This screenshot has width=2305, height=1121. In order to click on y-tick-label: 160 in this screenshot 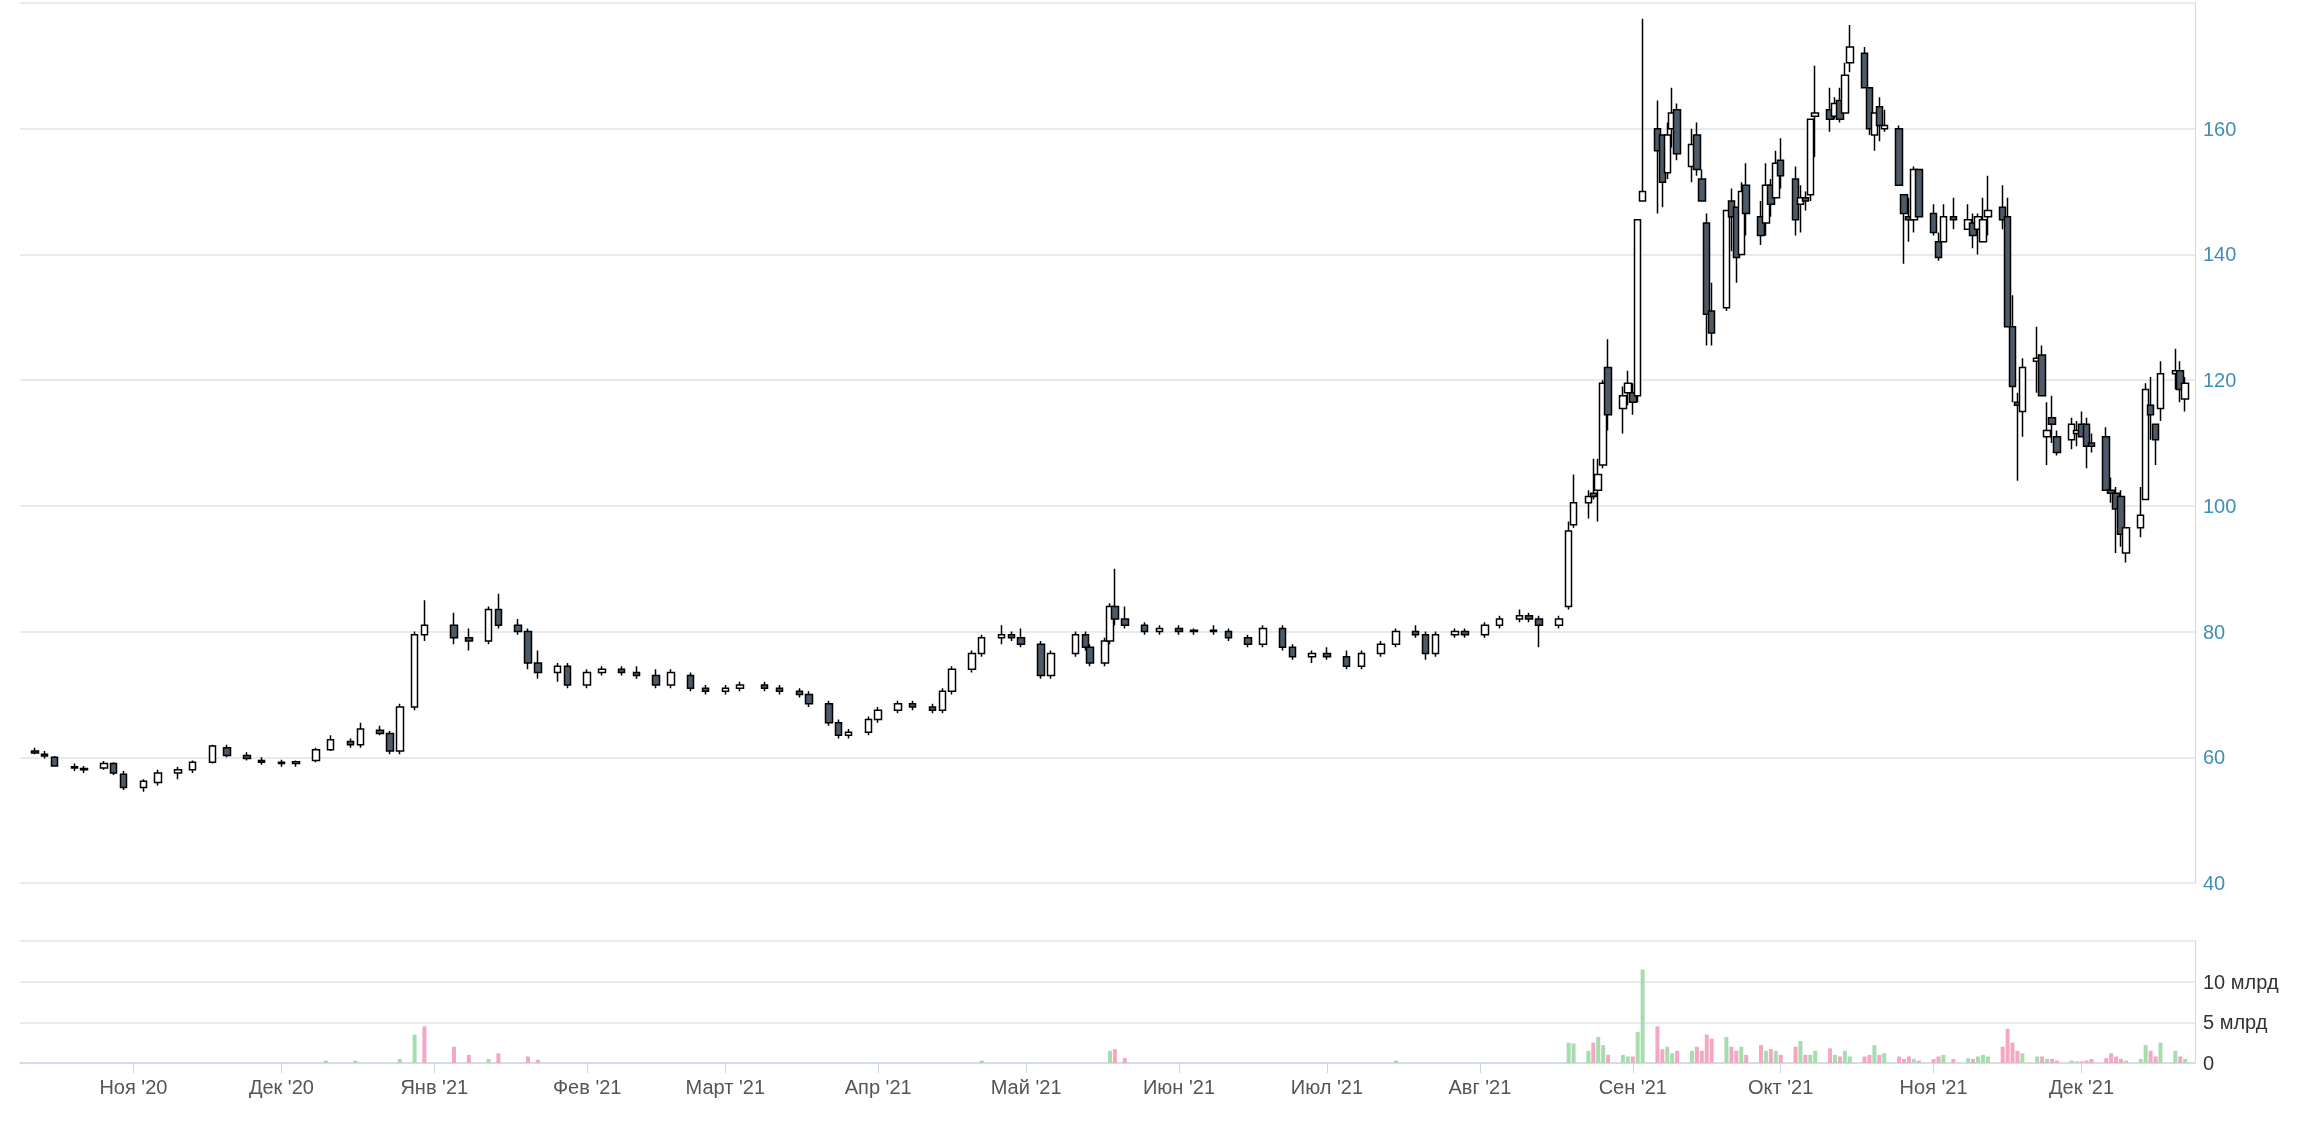, I will do `click(2220, 128)`.